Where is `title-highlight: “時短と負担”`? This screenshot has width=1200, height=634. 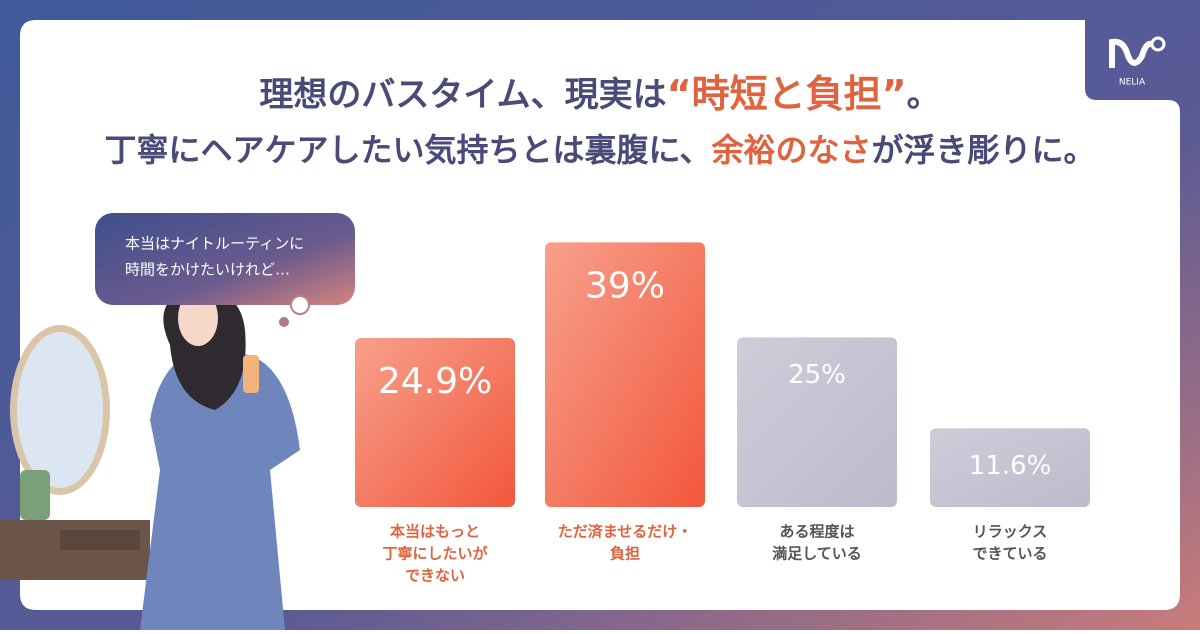
title-highlight: “時短と負担” is located at coordinates (787, 94).